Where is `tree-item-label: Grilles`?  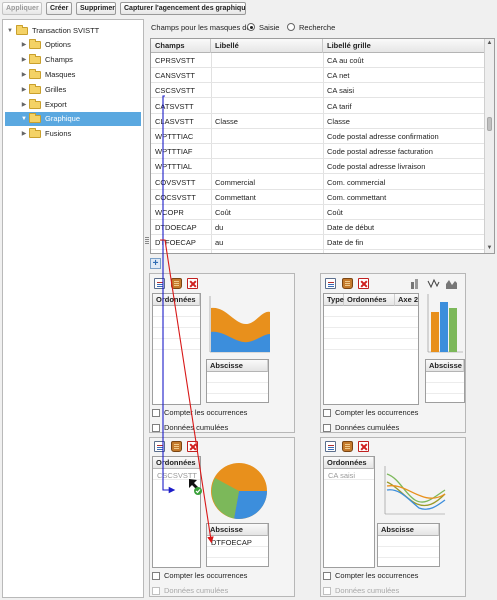
tree-item-label: Grilles is located at coordinates (56, 89).